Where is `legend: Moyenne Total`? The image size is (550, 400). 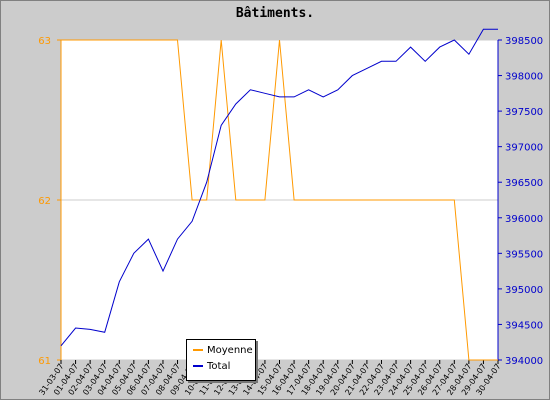 legend: Moyenne Total is located at coordinates (221, 360).